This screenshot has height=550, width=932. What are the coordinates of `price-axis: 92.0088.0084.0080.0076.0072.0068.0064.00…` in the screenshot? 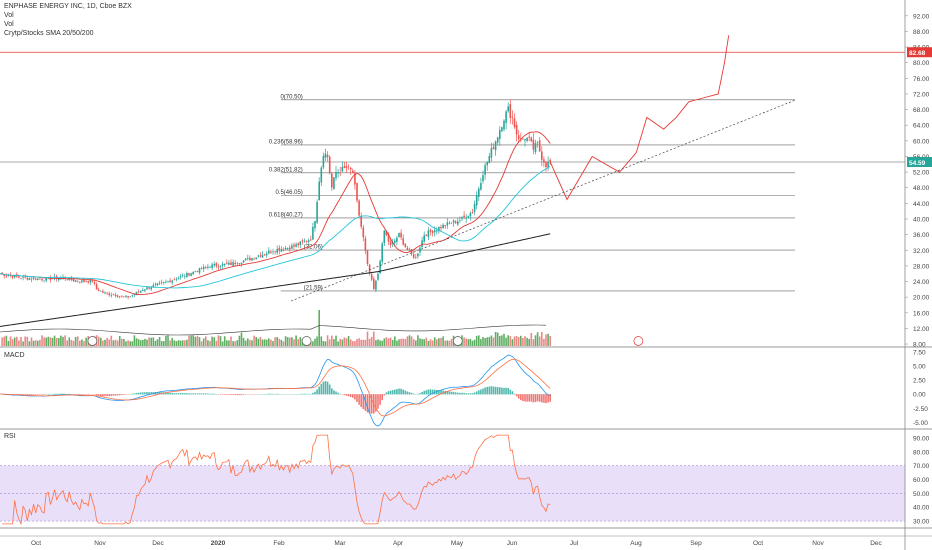 It's located at (918, 275).